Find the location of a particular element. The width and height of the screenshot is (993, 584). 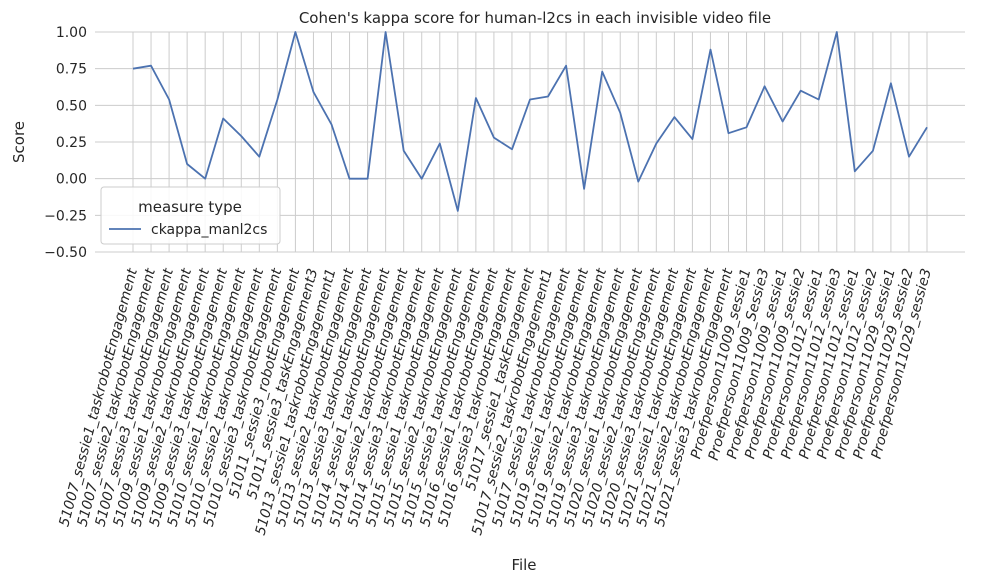

legend-title: measure type is located at coordinates (190, 207).